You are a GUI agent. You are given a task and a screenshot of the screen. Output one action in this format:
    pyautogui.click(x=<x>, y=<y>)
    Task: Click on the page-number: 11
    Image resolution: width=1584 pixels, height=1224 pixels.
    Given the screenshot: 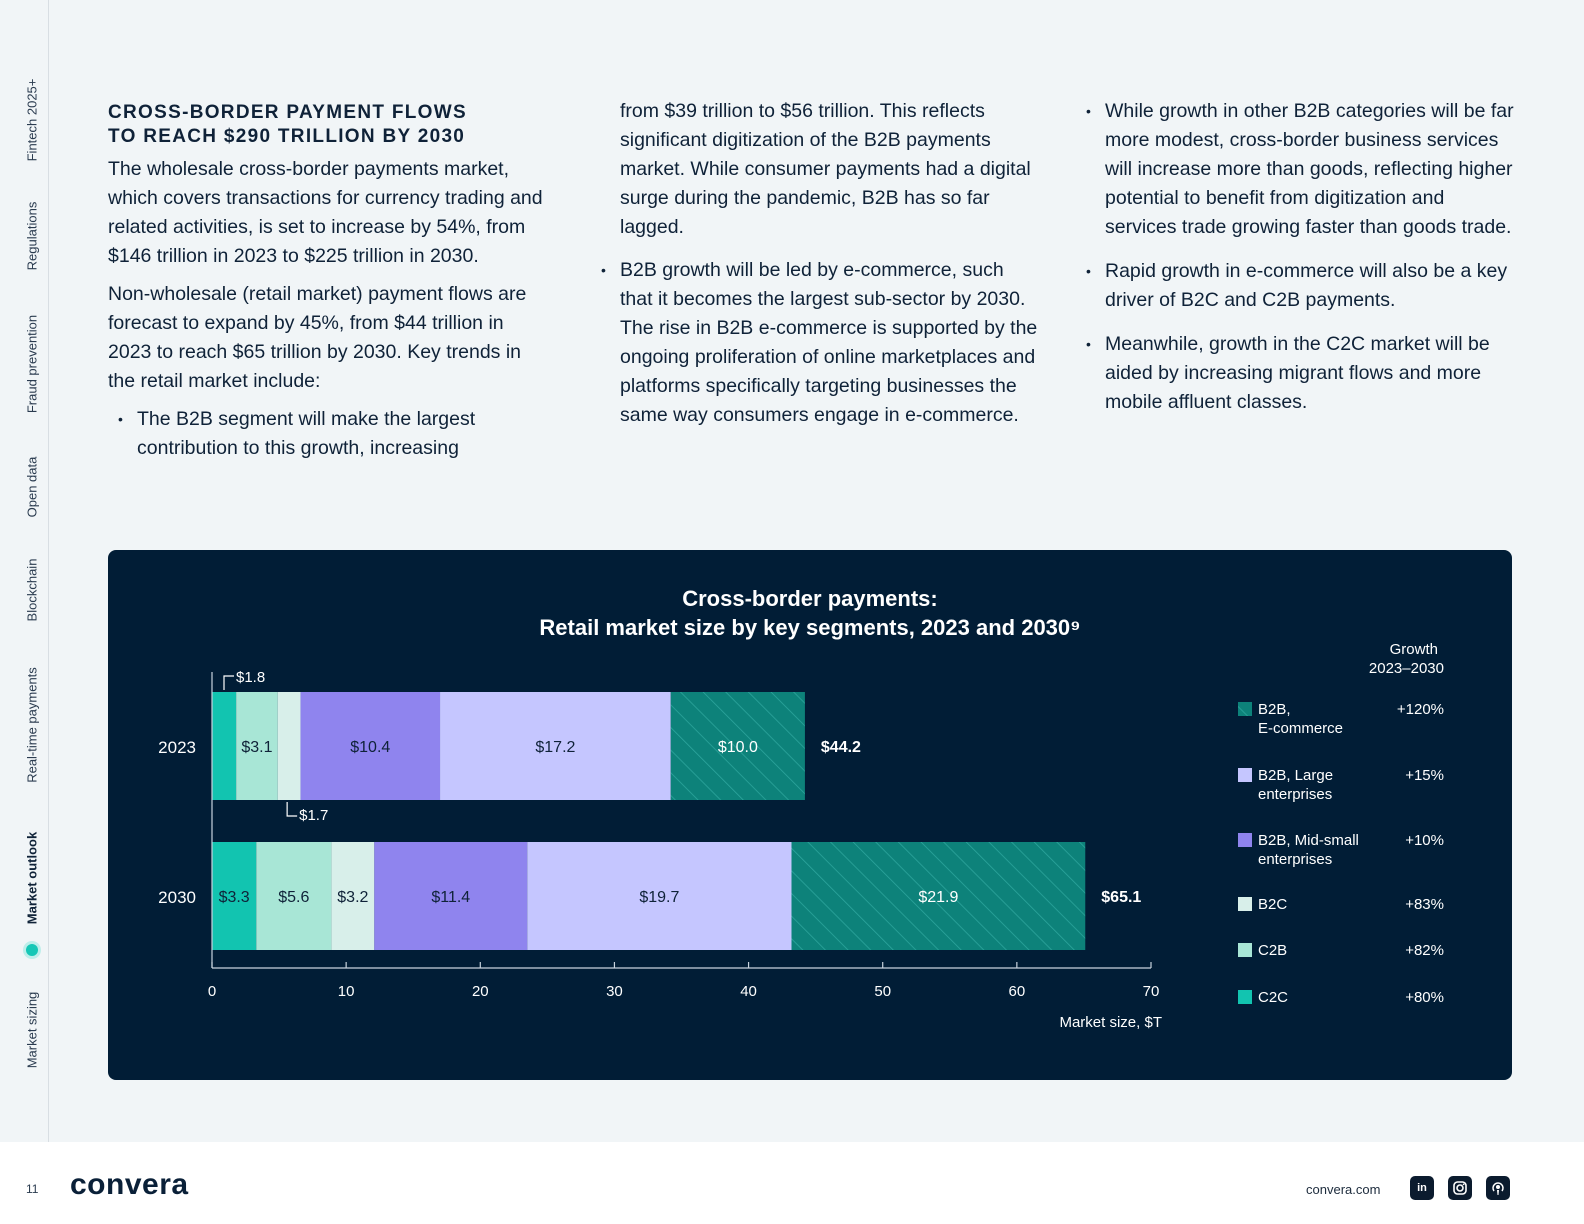 What is the action you would take?
    pyautogui.click(x=32, y=1189)
    